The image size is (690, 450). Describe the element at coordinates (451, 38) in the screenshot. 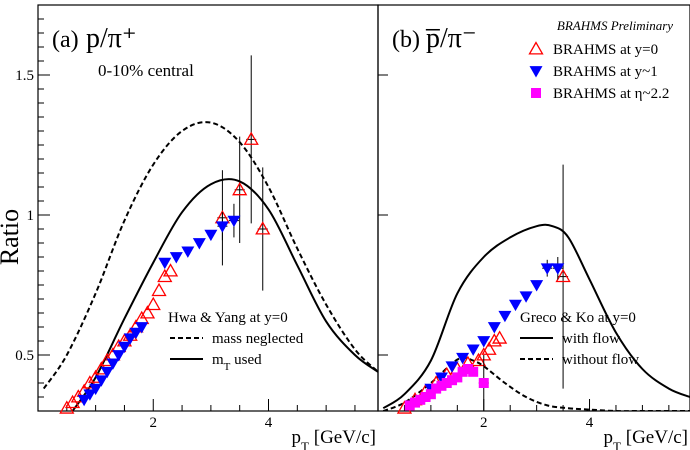

I see `panel-ratio-title: p̅/π⁻` at that location.